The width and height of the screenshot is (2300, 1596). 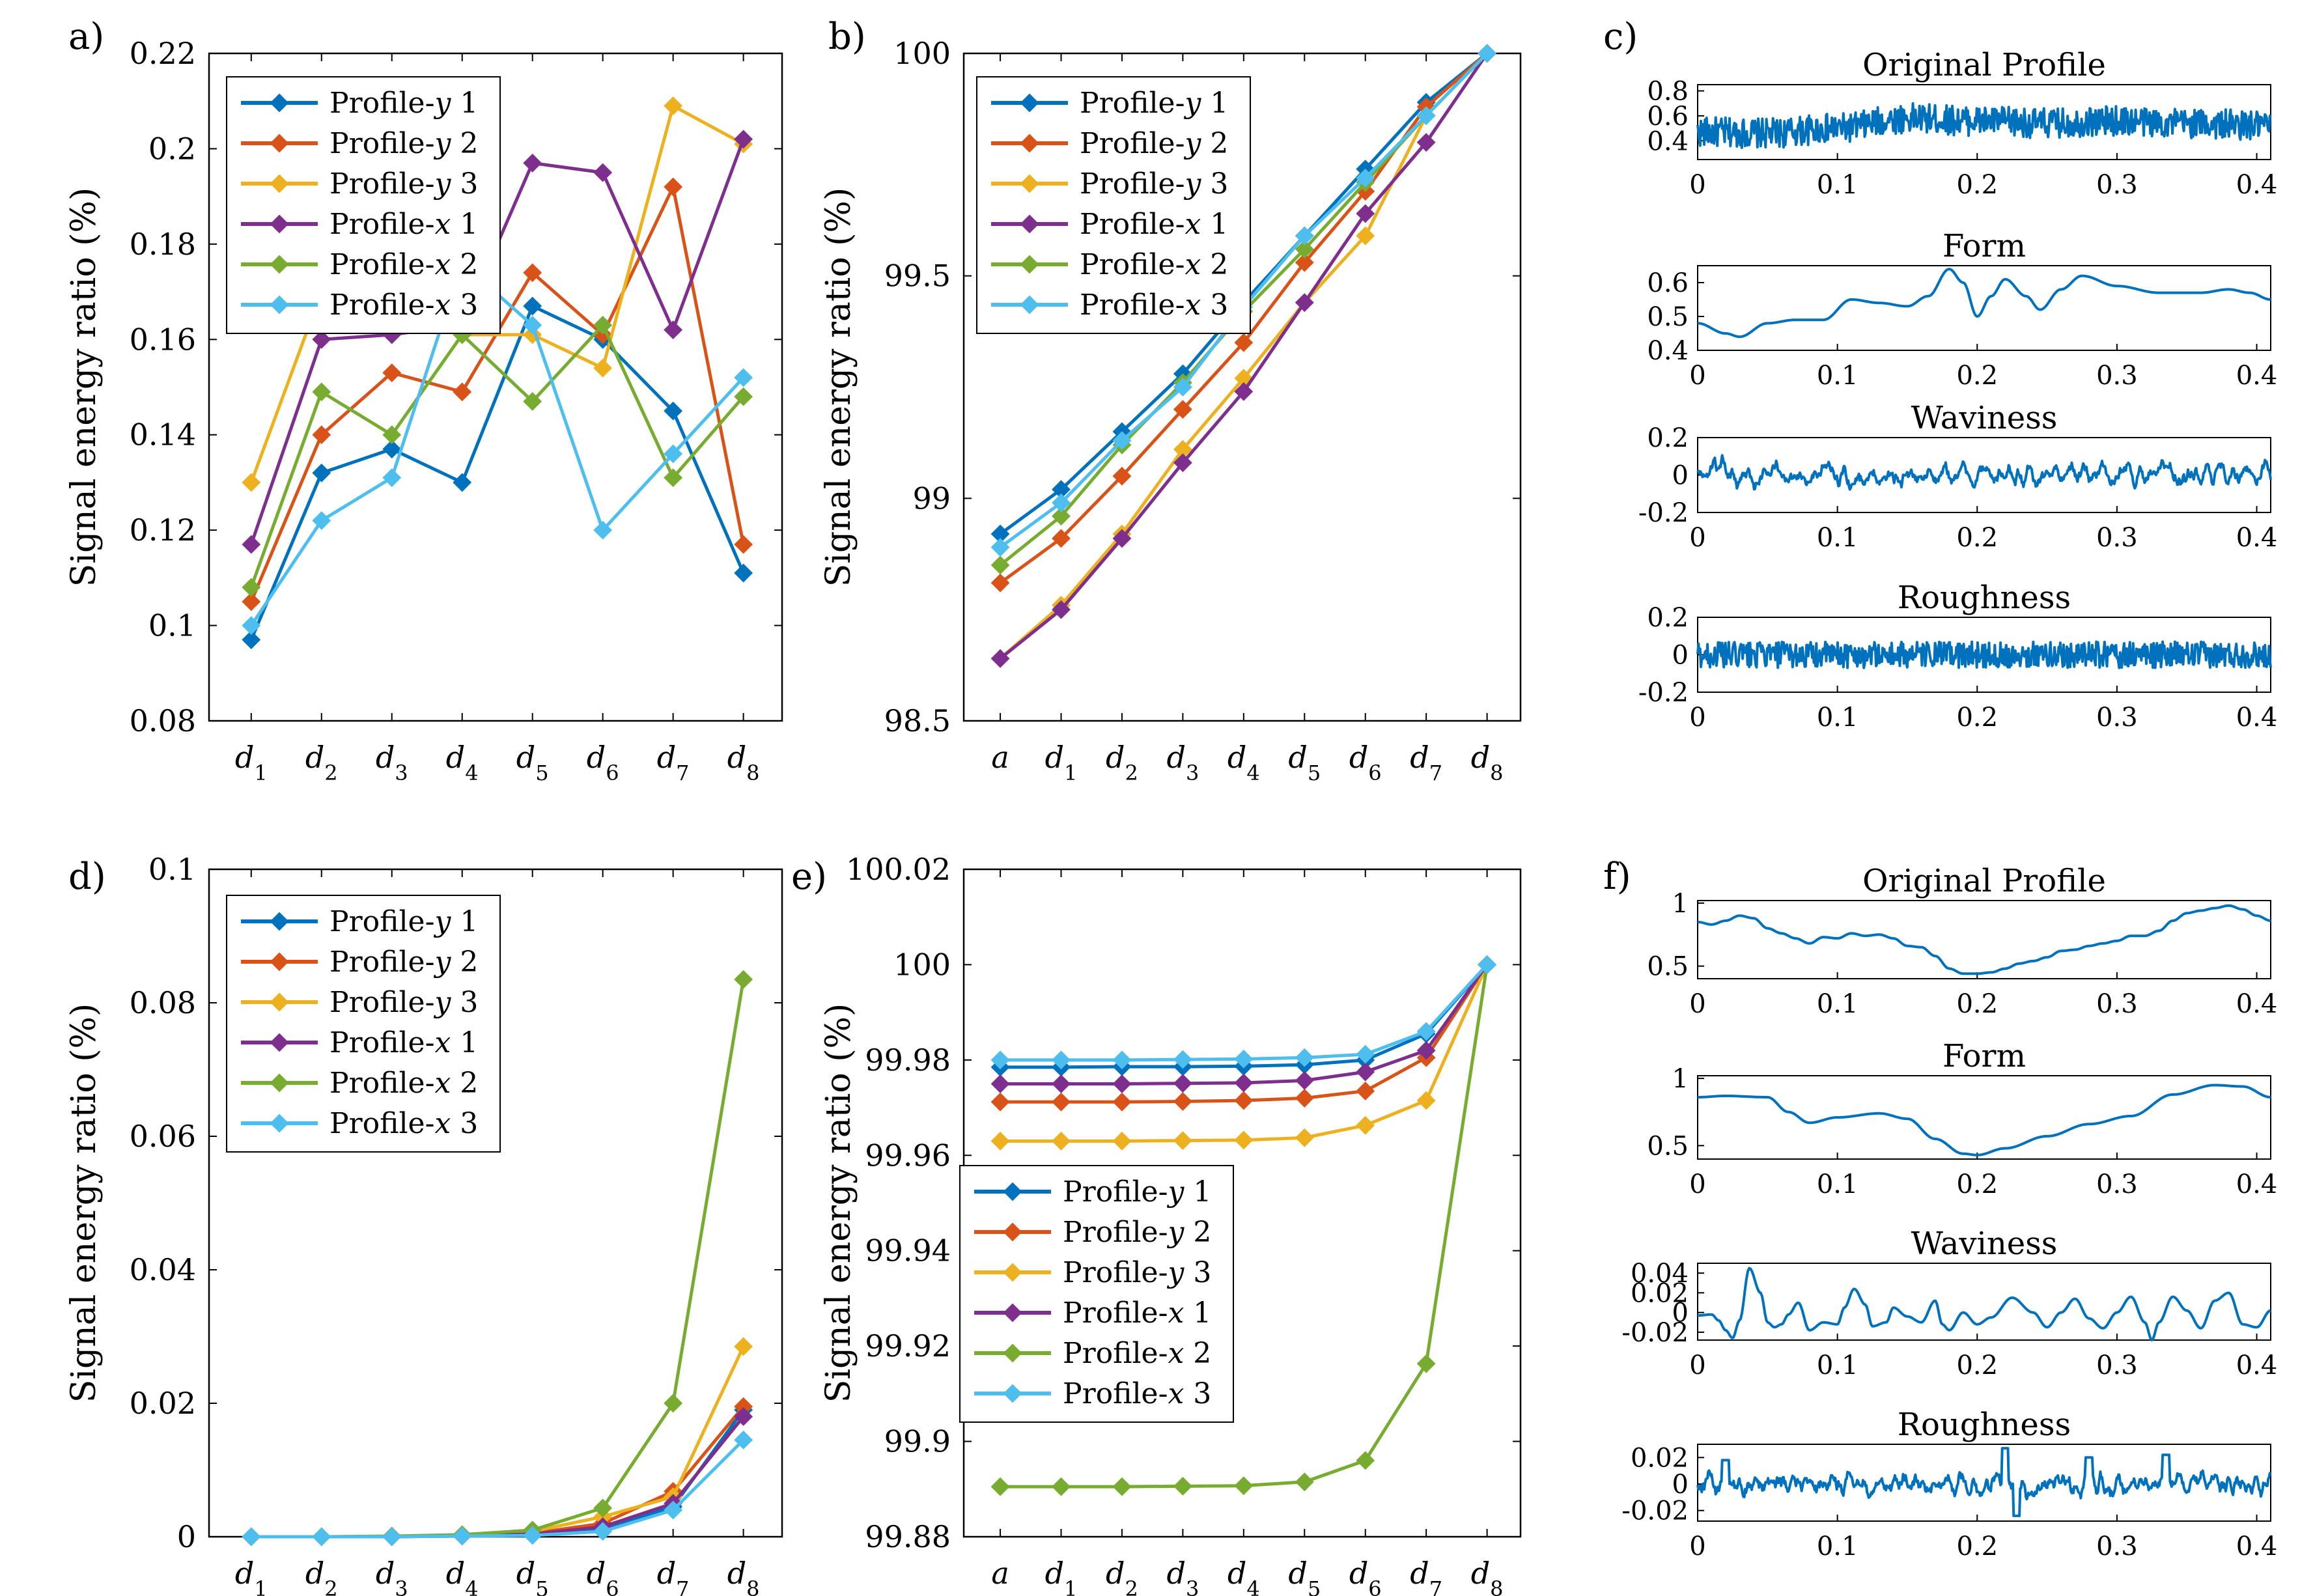 What do you see at coordinates (603, 763) in the screenshot?
I see `x-tick-label: d6` at bounding box center [603, 763].